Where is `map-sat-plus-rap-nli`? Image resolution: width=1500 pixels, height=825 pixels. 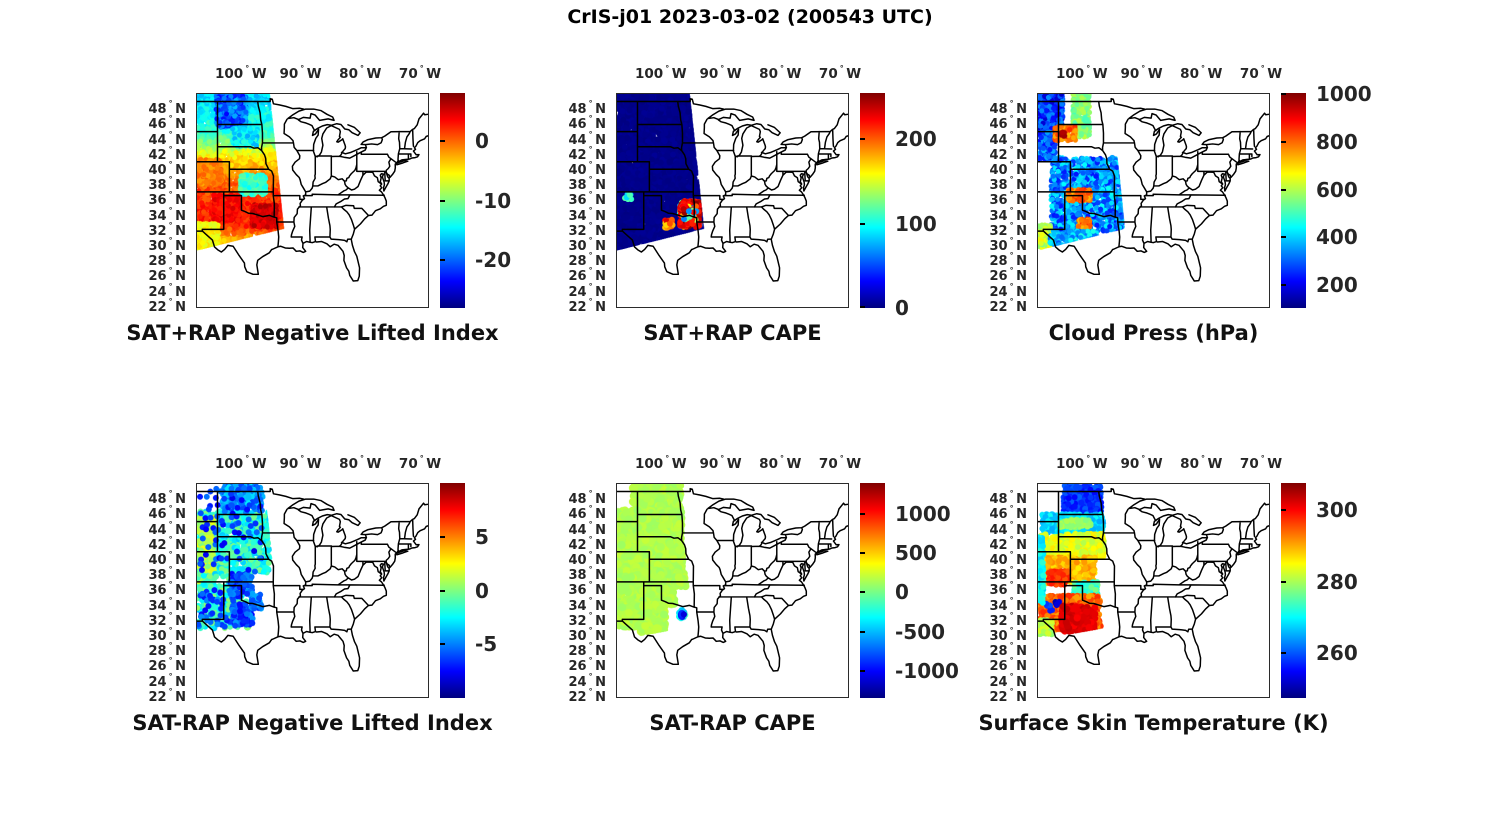 map-sat-plus-rap-nli is located at coordinates (312, 200).